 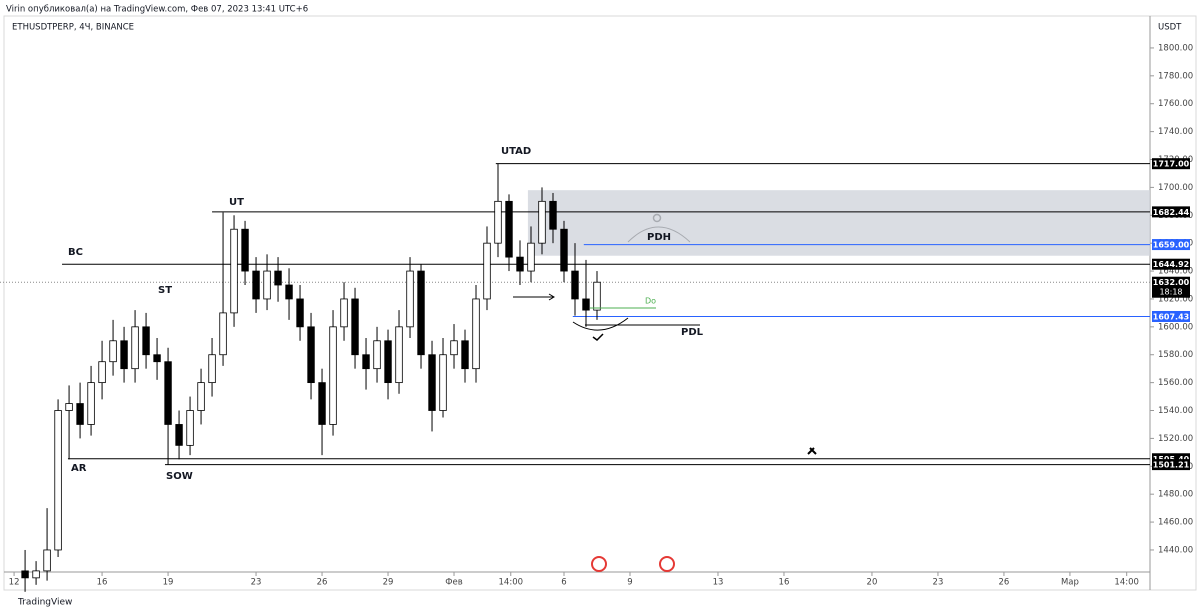 What do you see at coordinates (1170, 28) in the screenshot?
I see `axis-unit: USDT` at bounding box center [1170, 28].